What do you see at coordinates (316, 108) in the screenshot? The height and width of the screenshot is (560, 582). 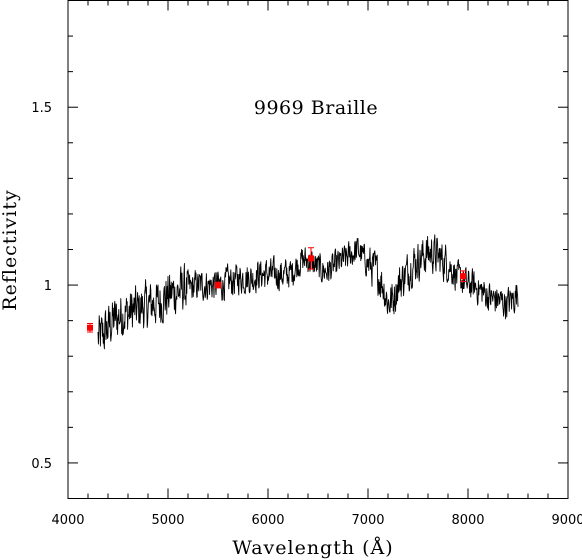 I see `chart-title: 9969 Braille` at bounding box center [316, 108].